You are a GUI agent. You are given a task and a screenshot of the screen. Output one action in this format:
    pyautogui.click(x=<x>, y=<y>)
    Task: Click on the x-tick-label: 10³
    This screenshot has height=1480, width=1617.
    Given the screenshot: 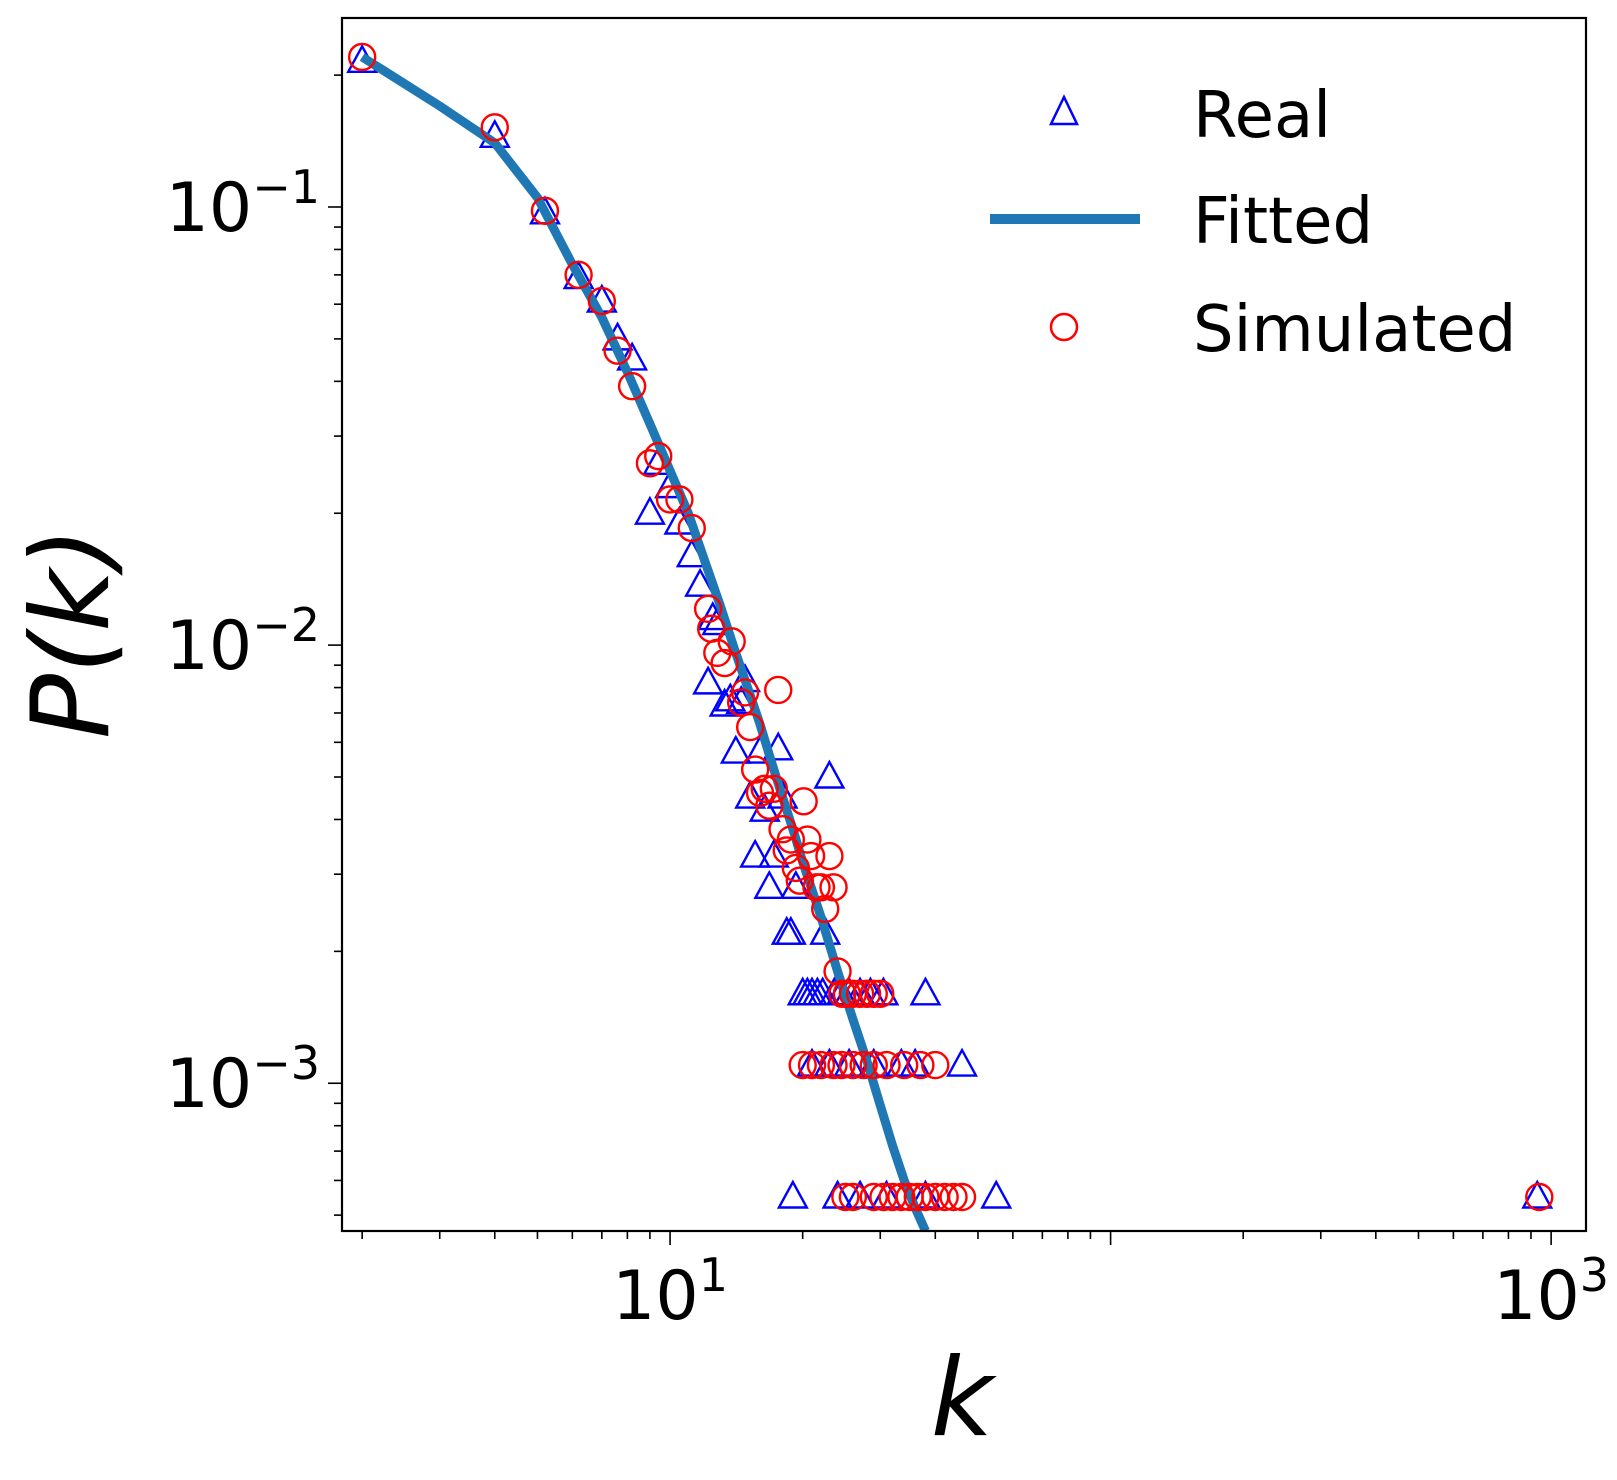 What is the action you would take?
    pyautogui.click(x=1551, y=1292)
    